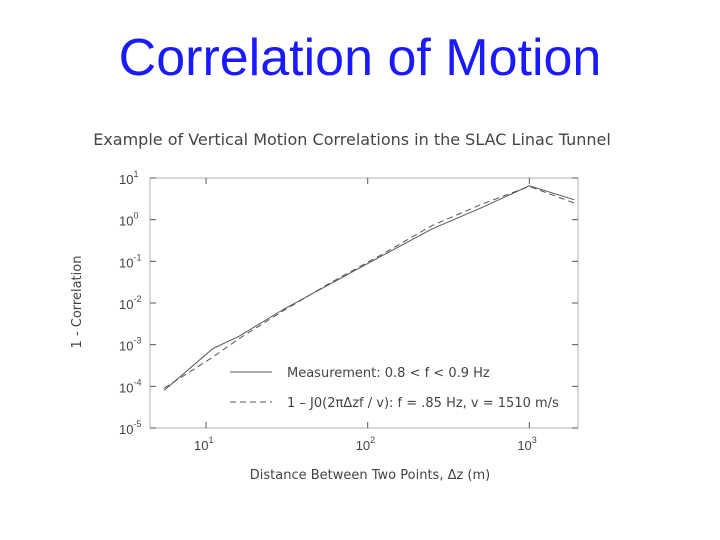  What do you see at coordinates (77, 302) in the screenshot?
I see `y-axis-label: 1 - Correlation` at bounding box center [77, 302].